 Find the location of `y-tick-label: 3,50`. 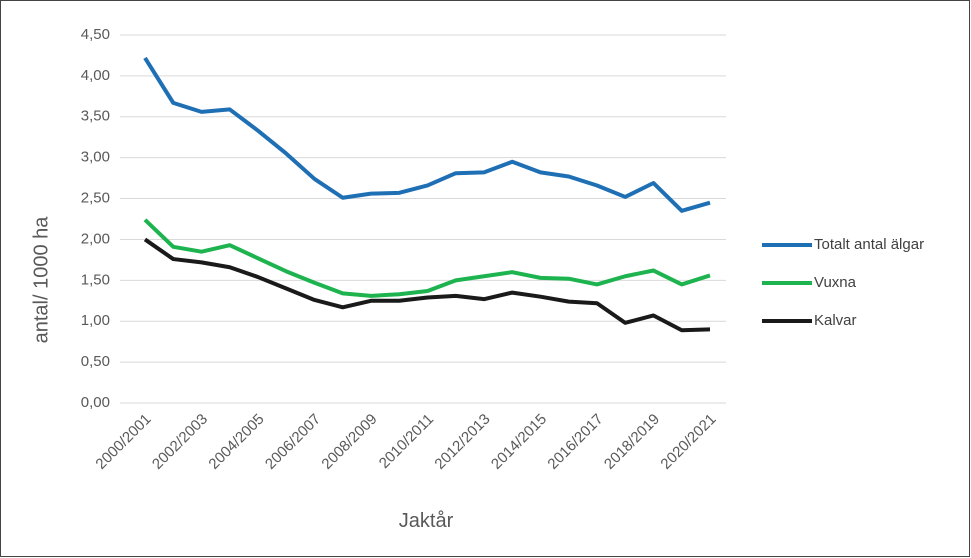

y-tick-label: 3,50 is located at coordinates (95, 116).